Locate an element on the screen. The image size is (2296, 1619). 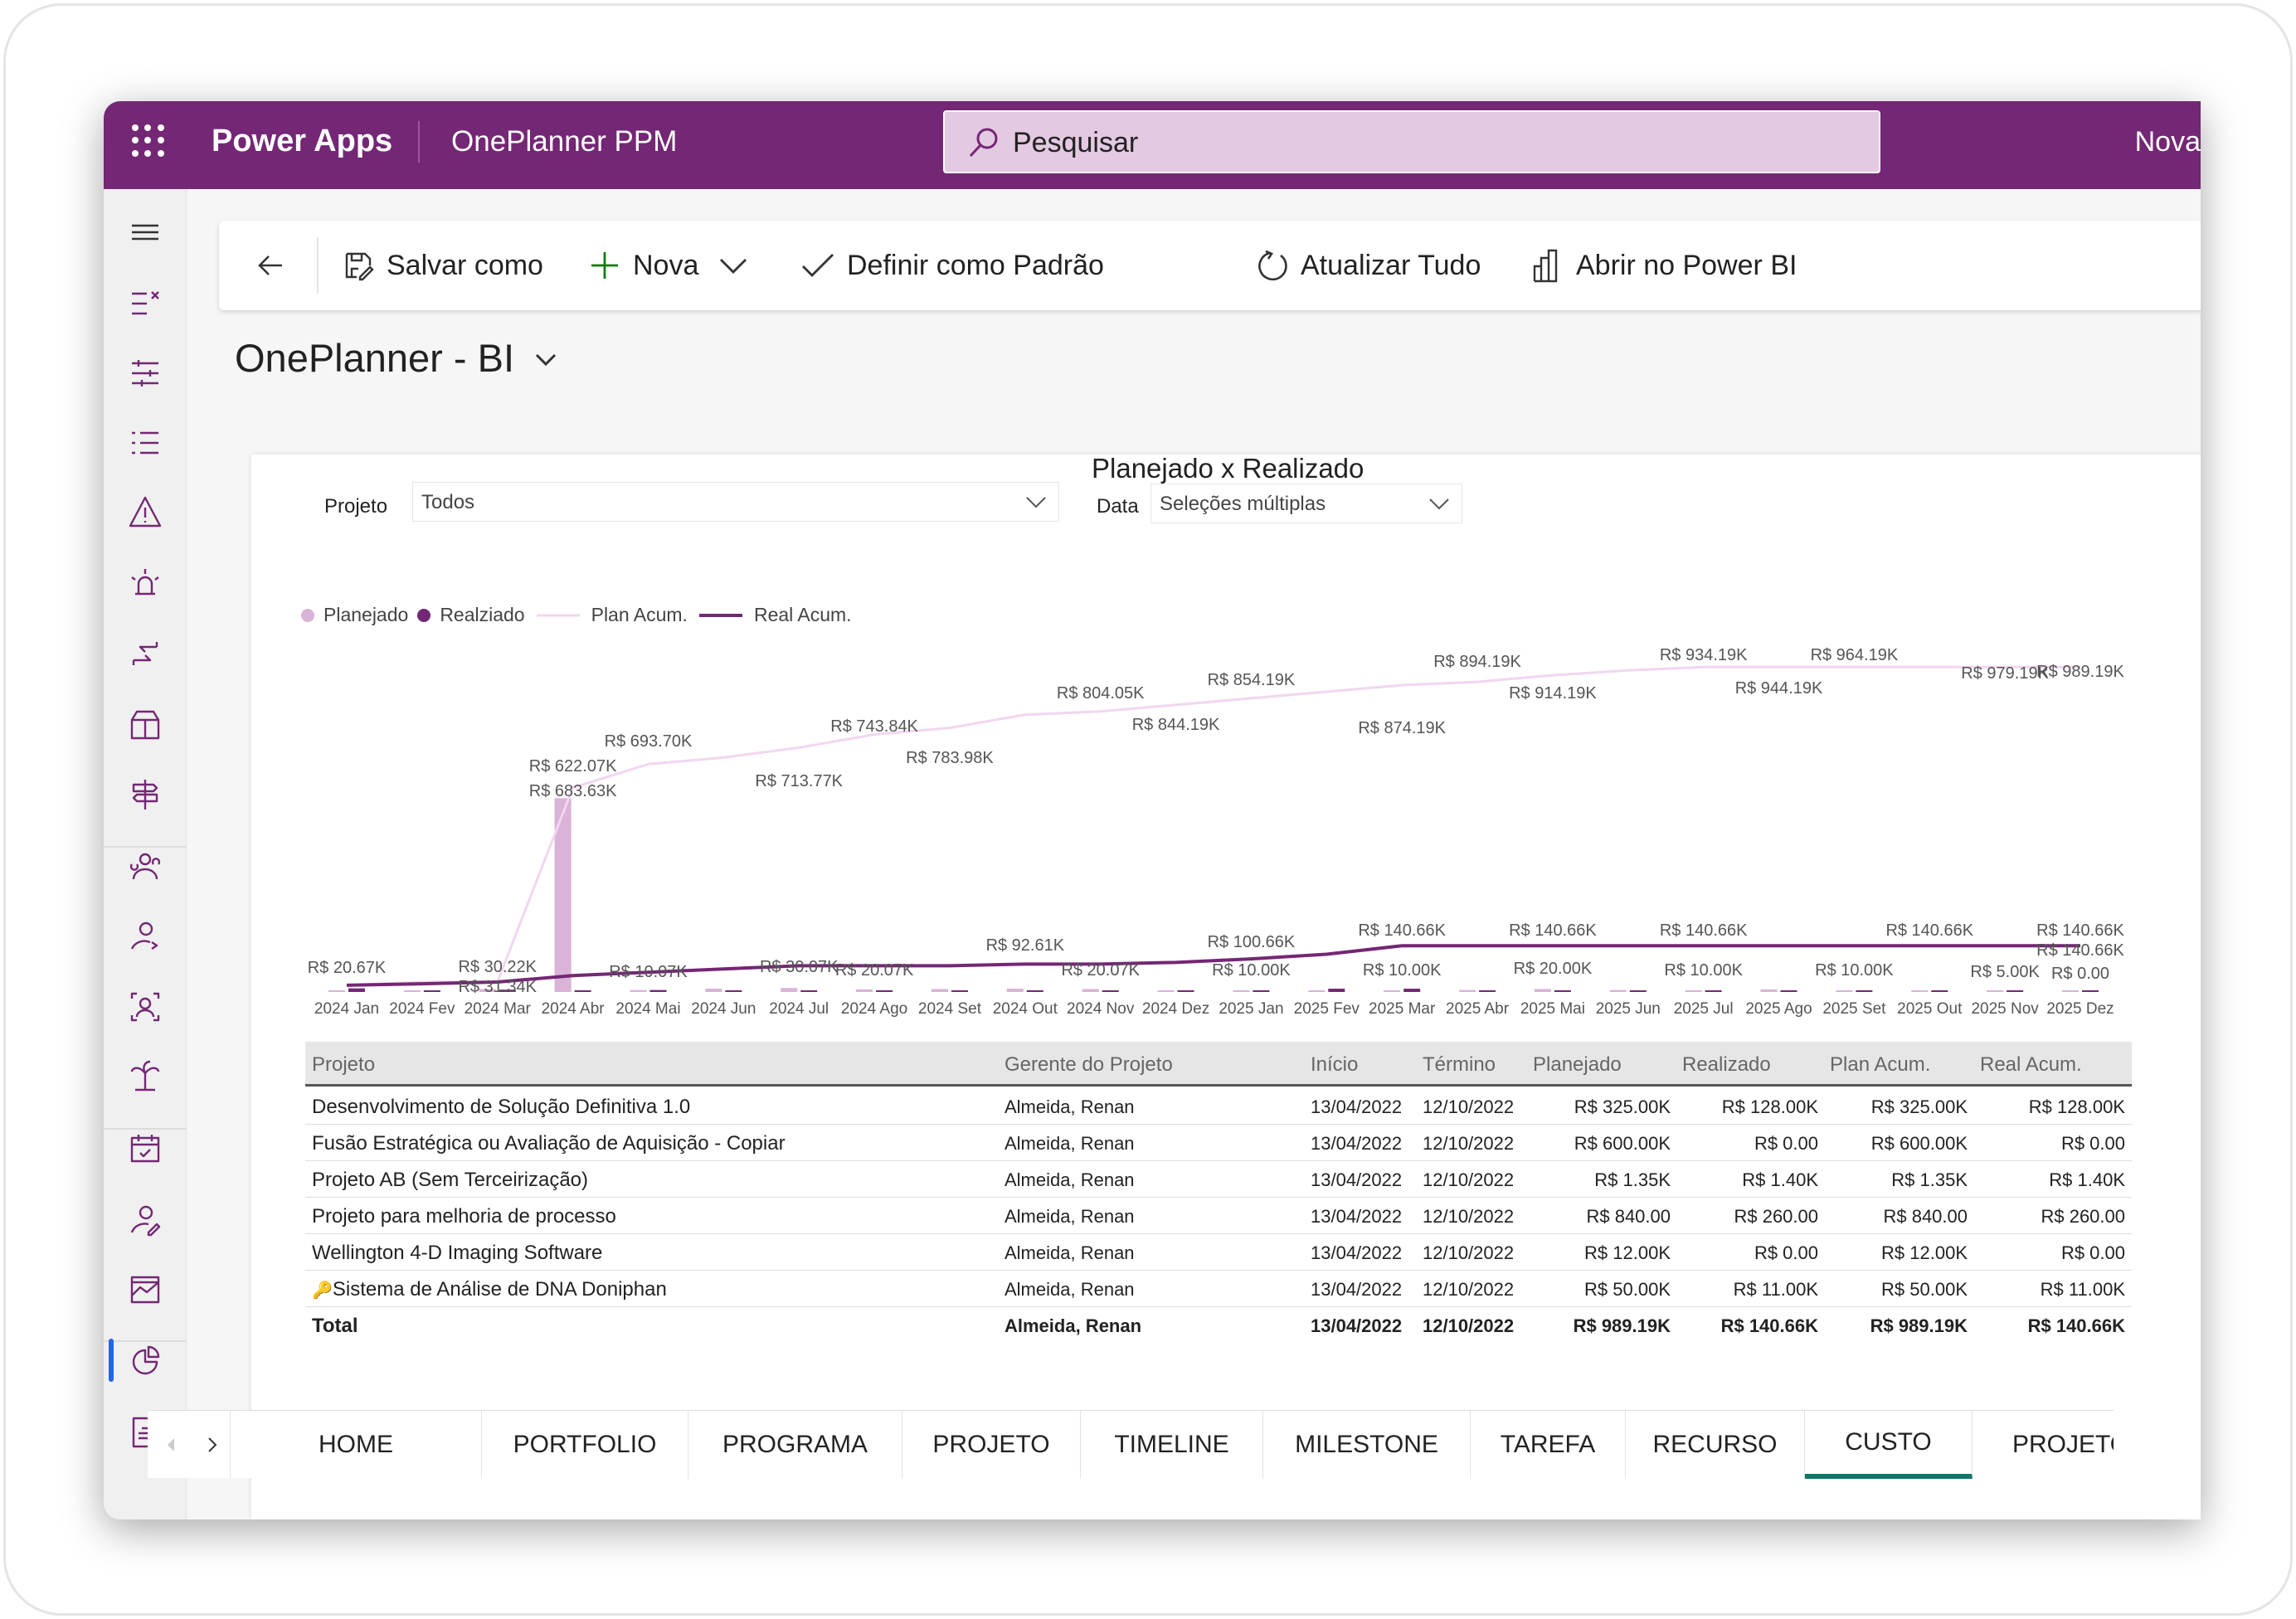
dashboard-report-icon is located at coordinates (145, 1360).